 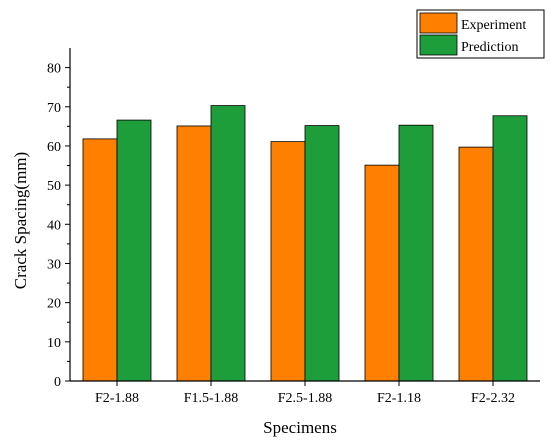 I want to click on x-tick-label: F2.5-1.88, so click(x=305, y=398).